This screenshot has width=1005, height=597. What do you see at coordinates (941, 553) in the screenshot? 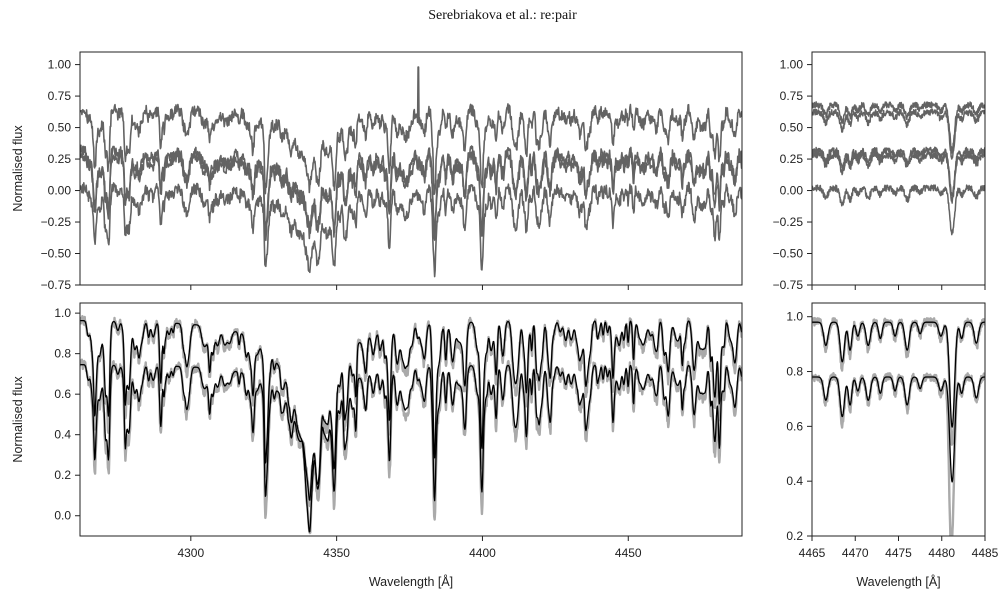
I see `x-tick-label: 4480` at bounding box center [941, 553].